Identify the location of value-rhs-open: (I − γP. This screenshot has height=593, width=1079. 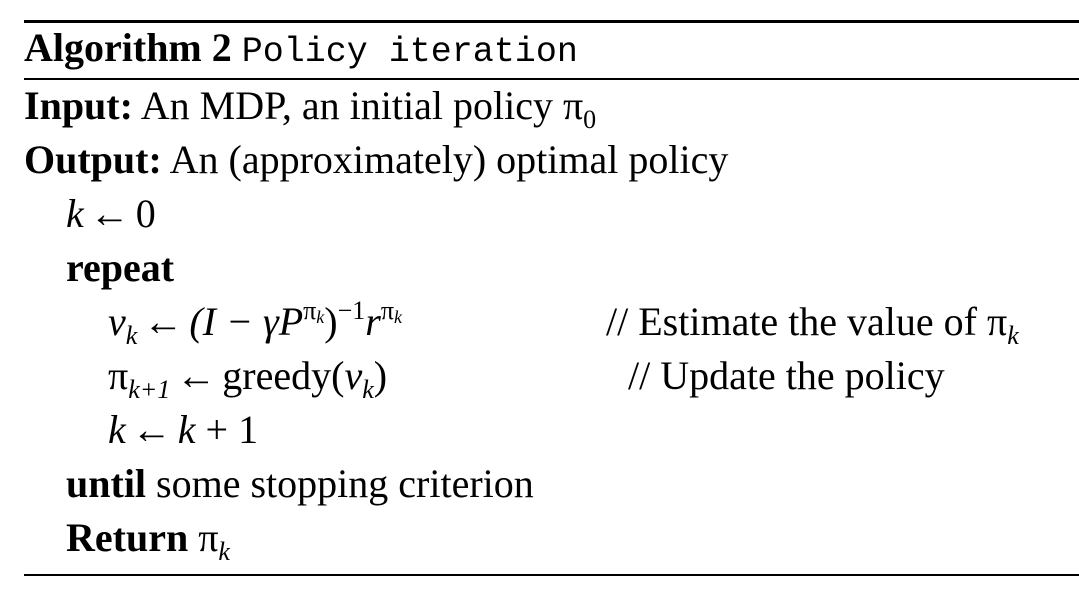
(246, 321).